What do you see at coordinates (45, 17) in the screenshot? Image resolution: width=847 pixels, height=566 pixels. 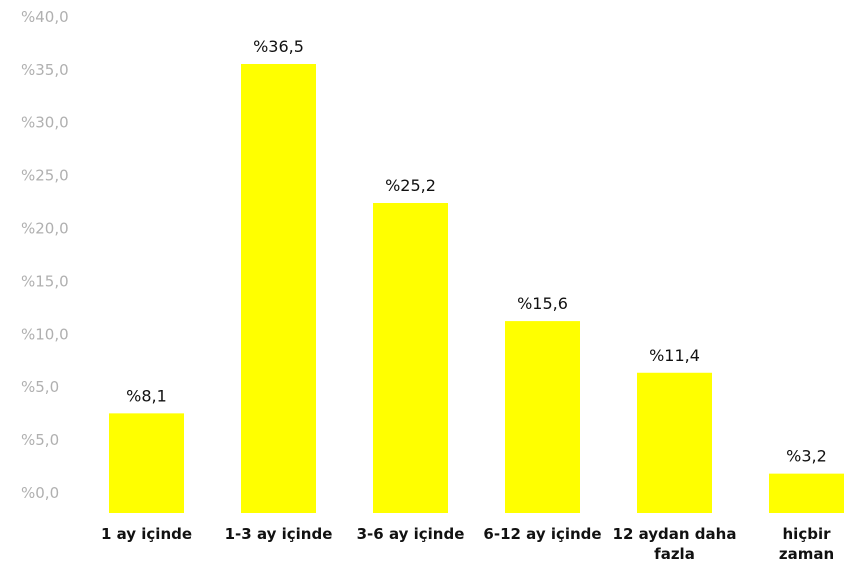 I see `y-tick-label: %40,0` at bounding box center [45, 17].